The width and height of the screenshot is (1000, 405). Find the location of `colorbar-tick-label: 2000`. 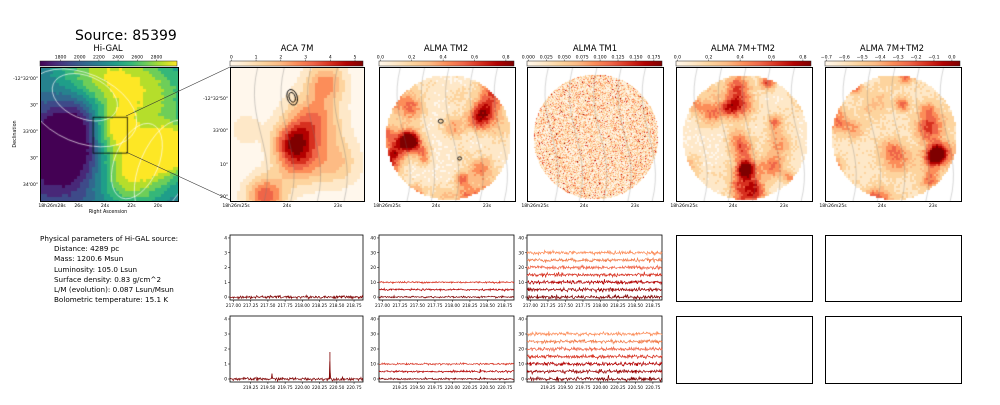

colorbar-tick-label: 2000 is located at coordinates (80, 58).